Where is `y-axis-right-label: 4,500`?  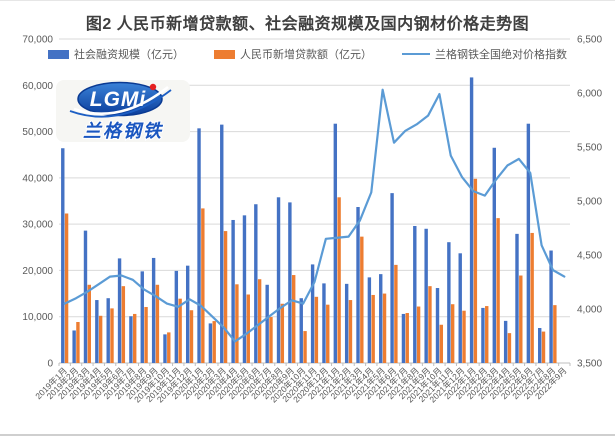 y-axis-right-label: 4,500 is located at coordinates (589, 256).